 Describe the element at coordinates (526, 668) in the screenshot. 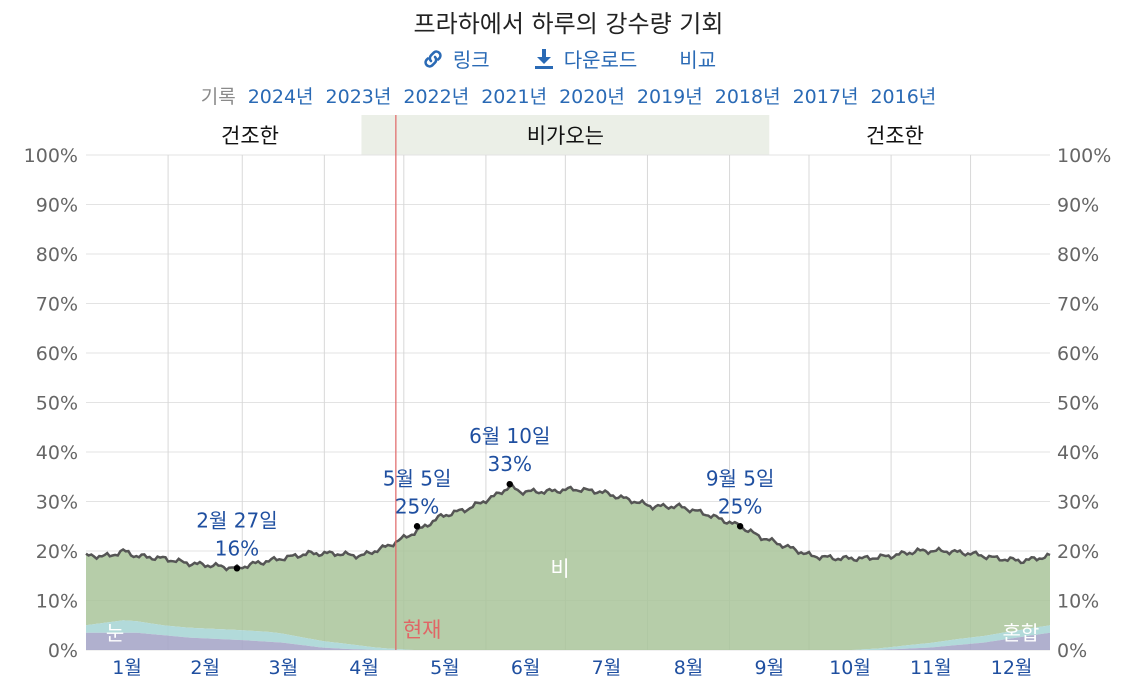

I see `month-label: 6월` at that location.